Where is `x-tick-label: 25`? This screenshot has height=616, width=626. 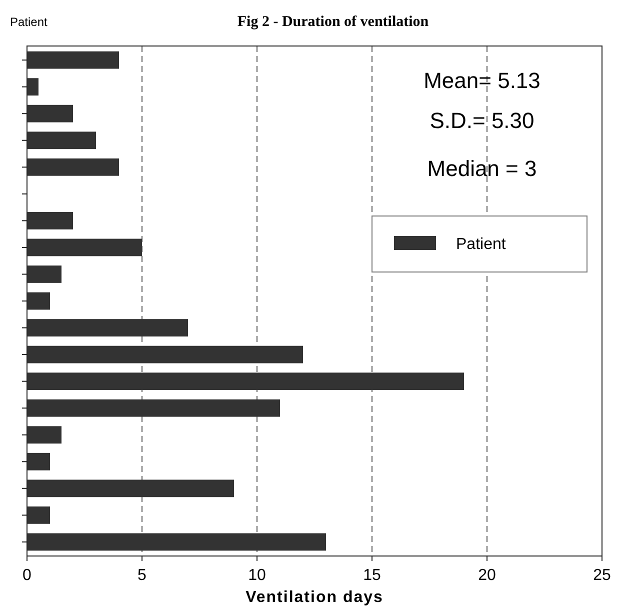
x-tick-label: 25 is located at coordinates (602, 575).